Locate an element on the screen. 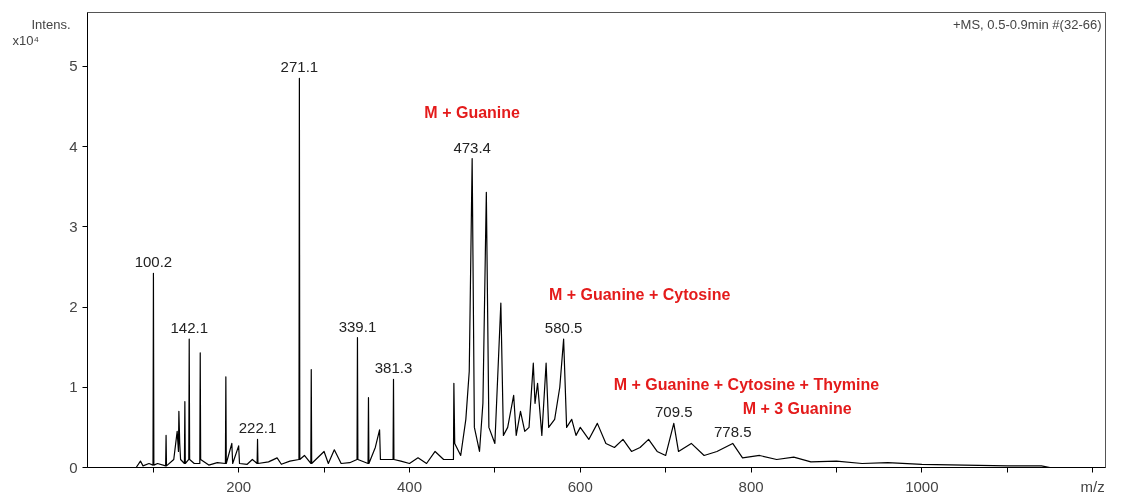  annotation: 381.3 is located at coordinates (393, 368).